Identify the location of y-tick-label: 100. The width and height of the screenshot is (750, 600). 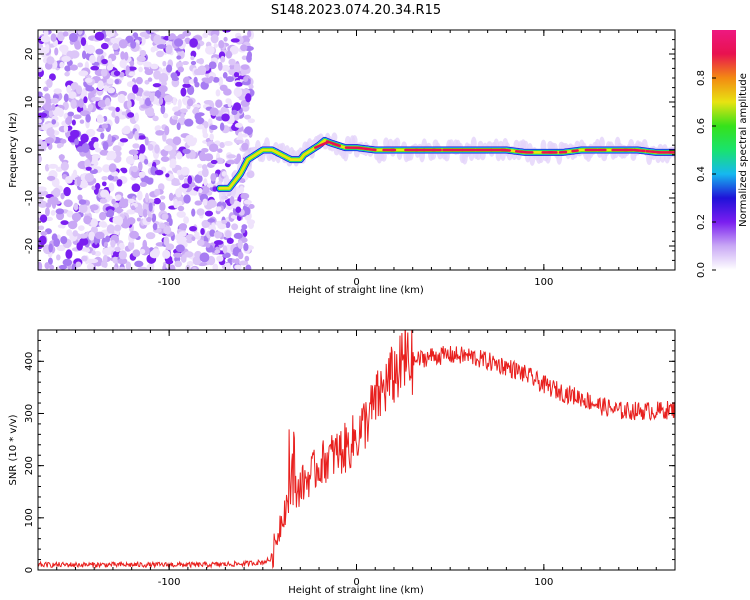
(29, 517).